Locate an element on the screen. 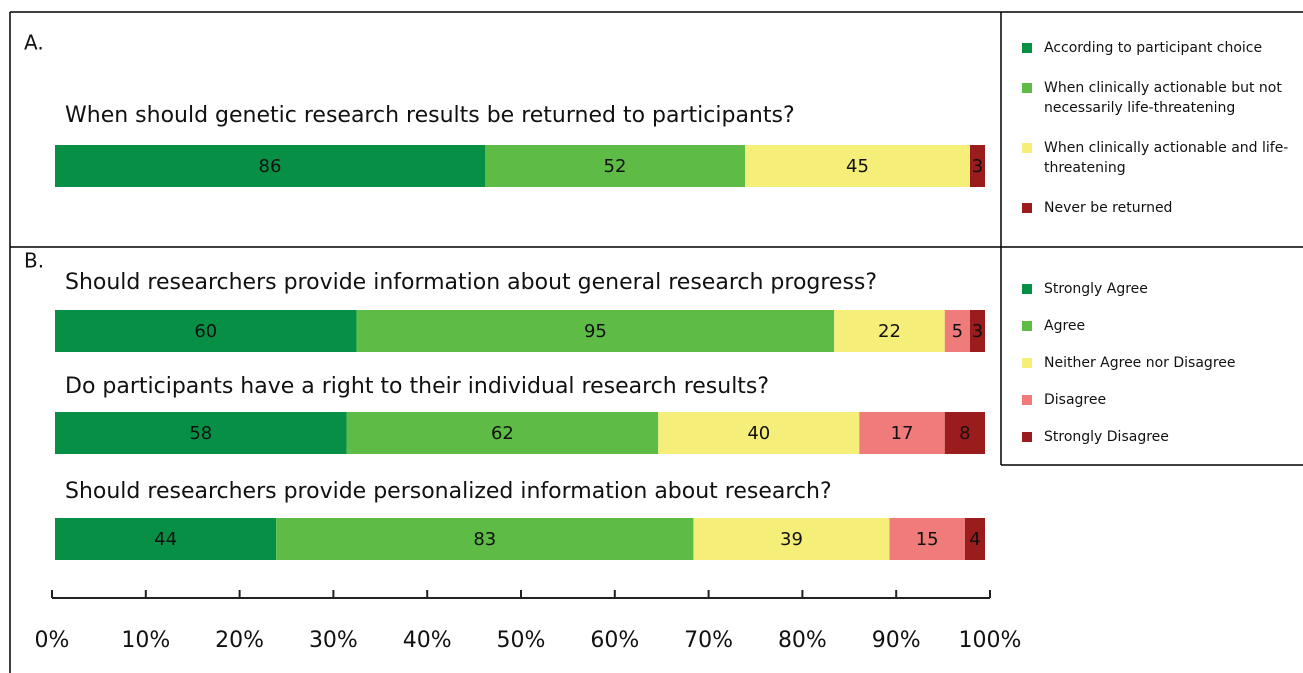 This screenshot has width=1303, height=673. data-label: 5 is located at coordinates (957, 331).